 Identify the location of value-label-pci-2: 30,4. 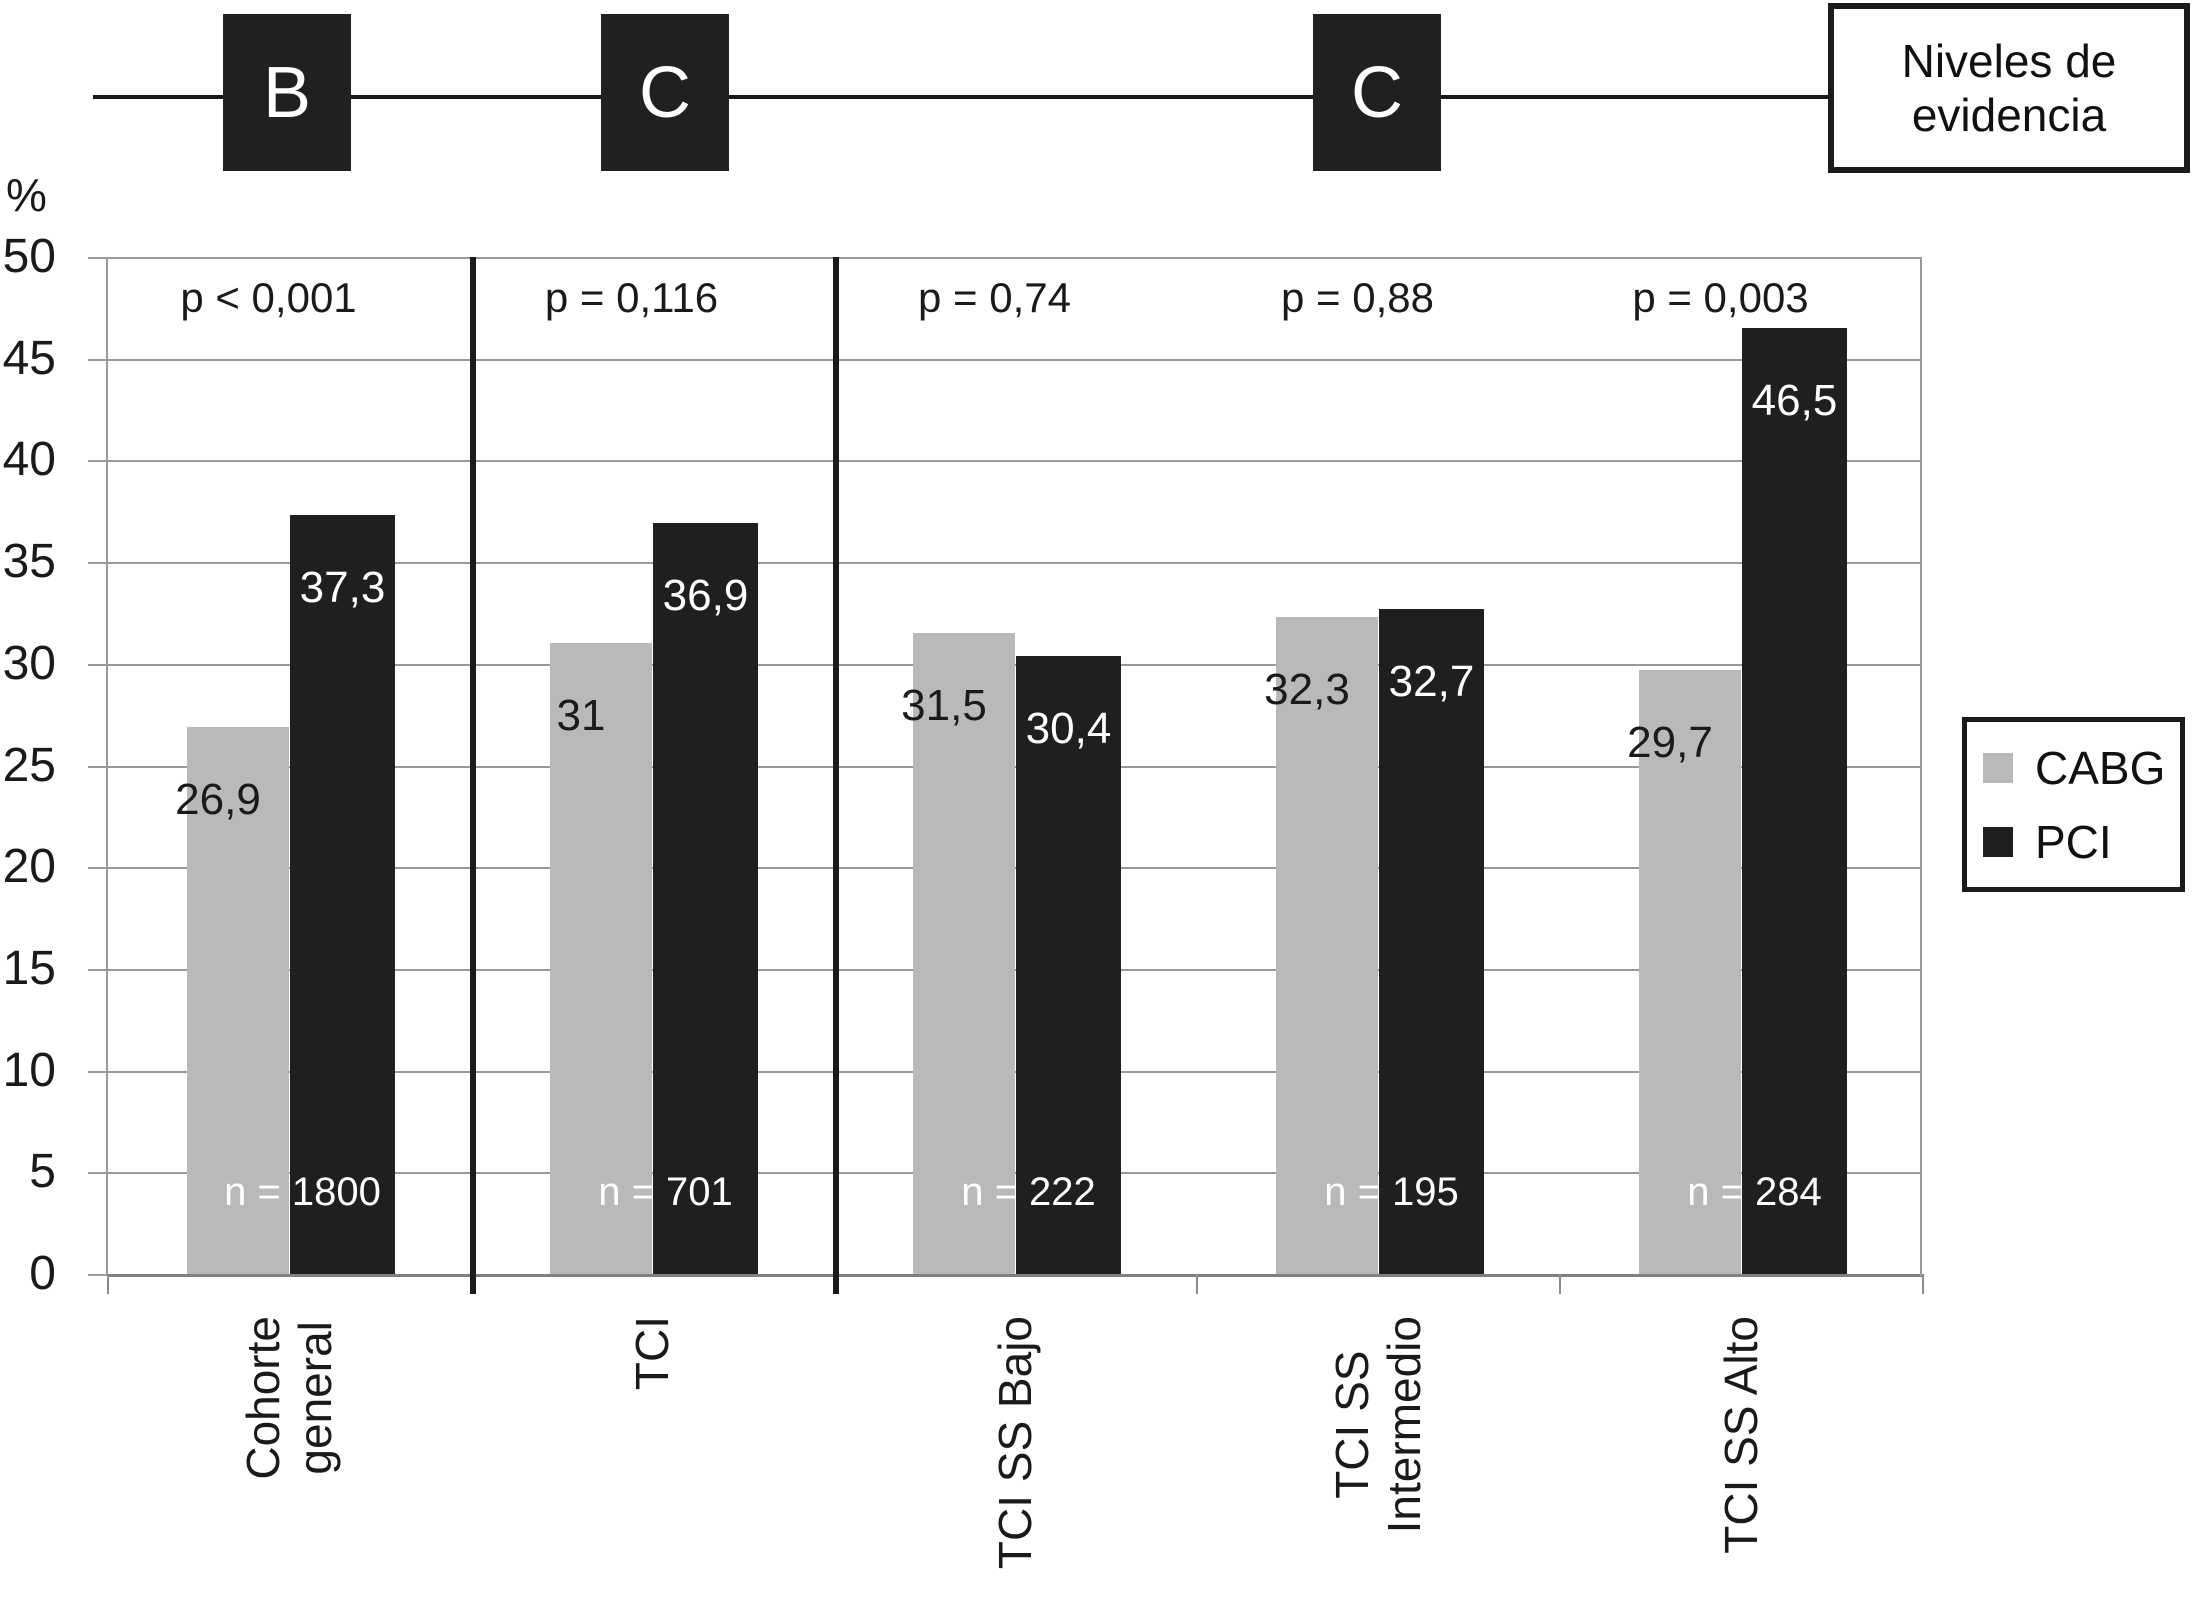
(1068, 728).